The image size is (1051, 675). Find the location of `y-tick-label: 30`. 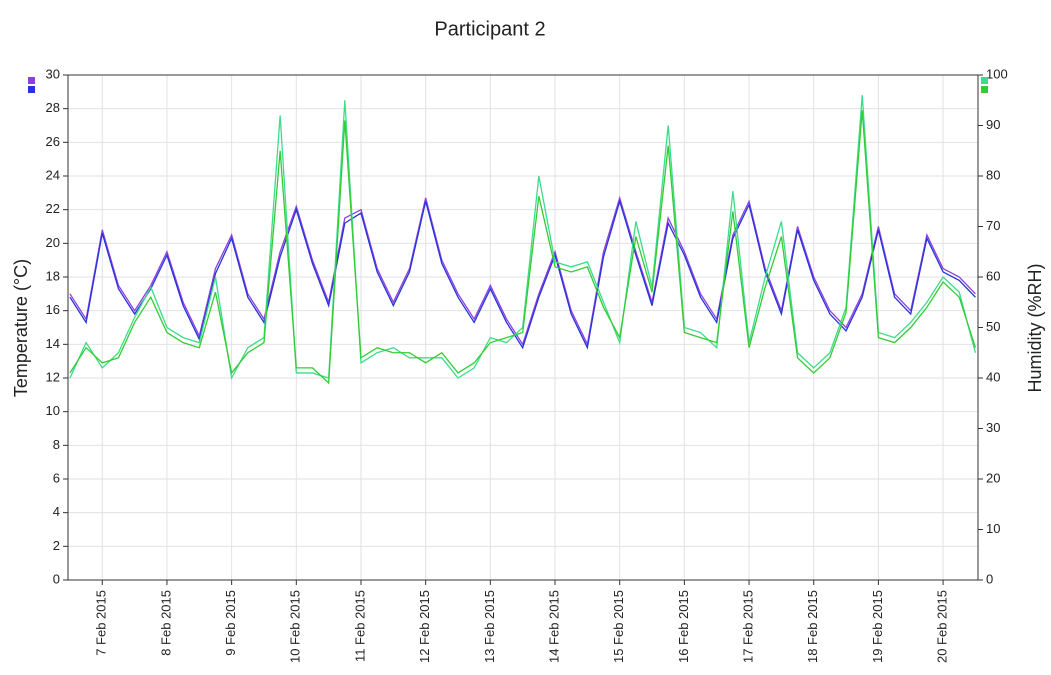

y-tick-label: 30 is located at coordinates (53, 73).